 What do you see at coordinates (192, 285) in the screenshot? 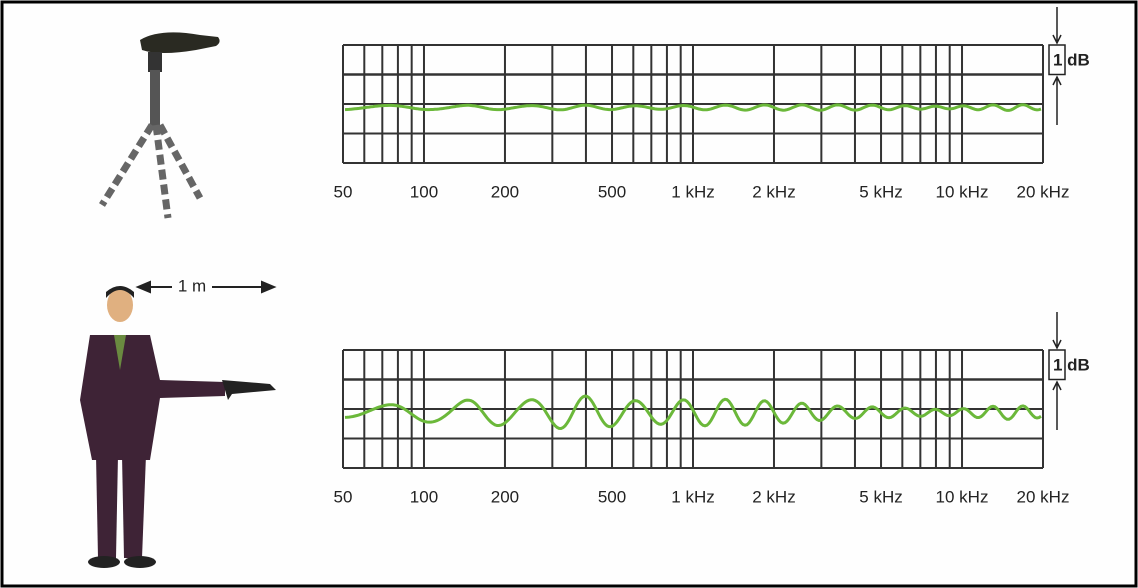
I see `distance-label: 1 m` at bounding box center [192, 285].